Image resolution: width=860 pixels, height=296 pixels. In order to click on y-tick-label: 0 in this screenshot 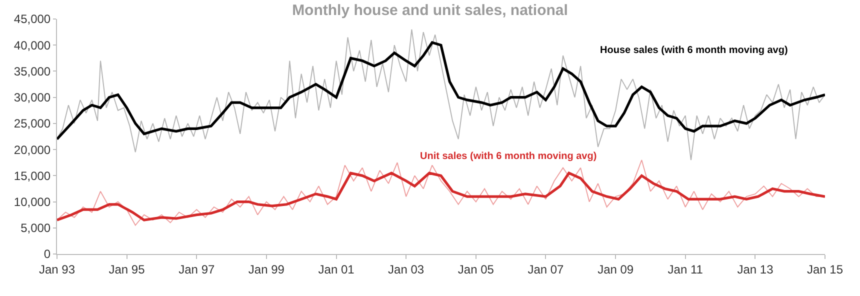, I will do `click(47, 254)`.